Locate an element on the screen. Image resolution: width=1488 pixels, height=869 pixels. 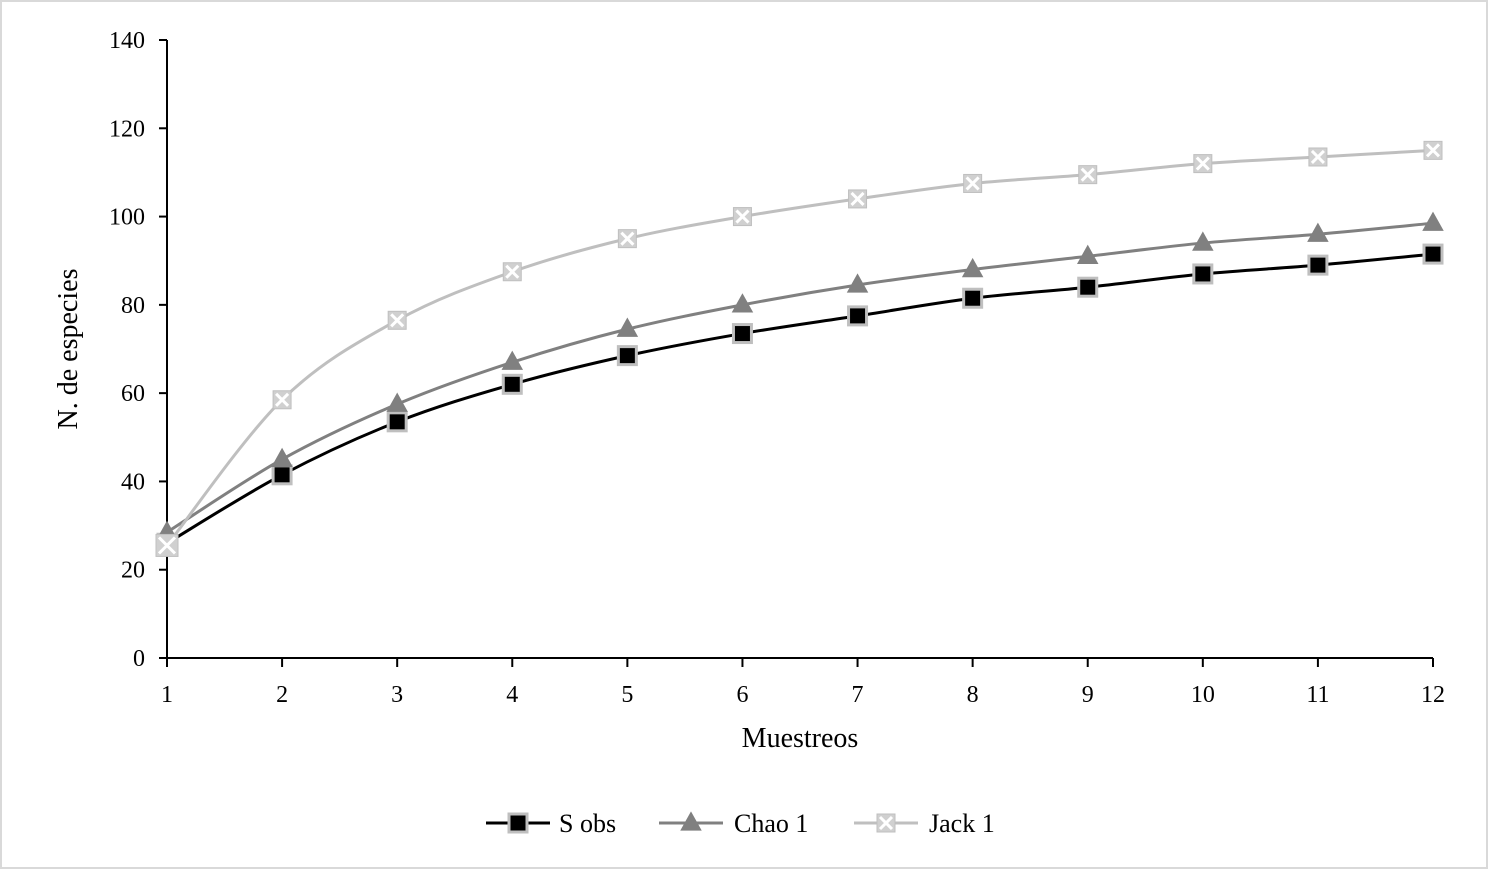
legend-label-jack-1: Jack 1 is located at coordinates (962, 823).